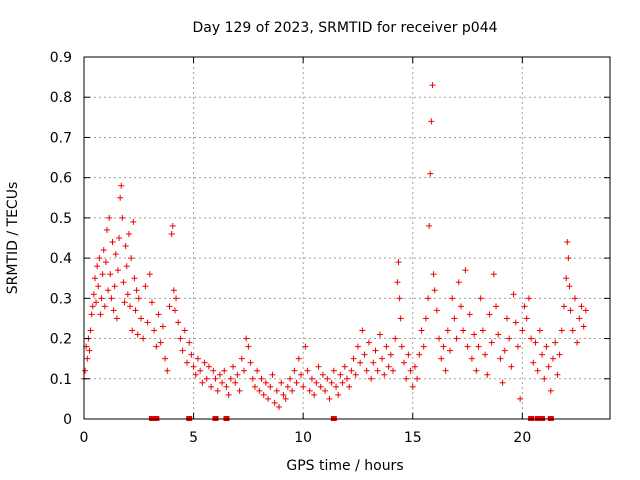 Image resolution: width=640 pixels, height=480 pixels. I want to click on y-tick-label: 0, so click(67, 420).